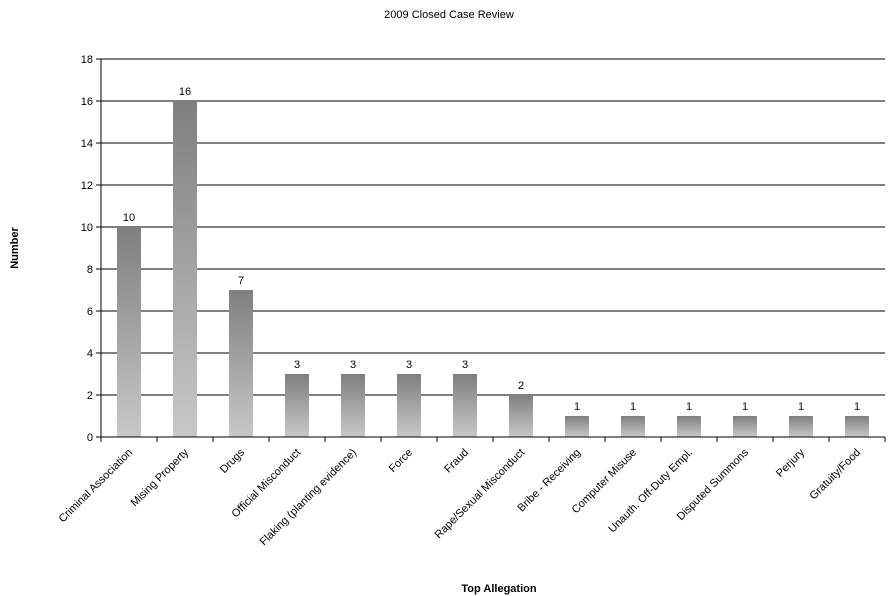 The height and width of the screenshot is (596, 889). Describe the element at coordinates (87, 144) in the screenshot. I see `y-tick-label: 14` at that location.